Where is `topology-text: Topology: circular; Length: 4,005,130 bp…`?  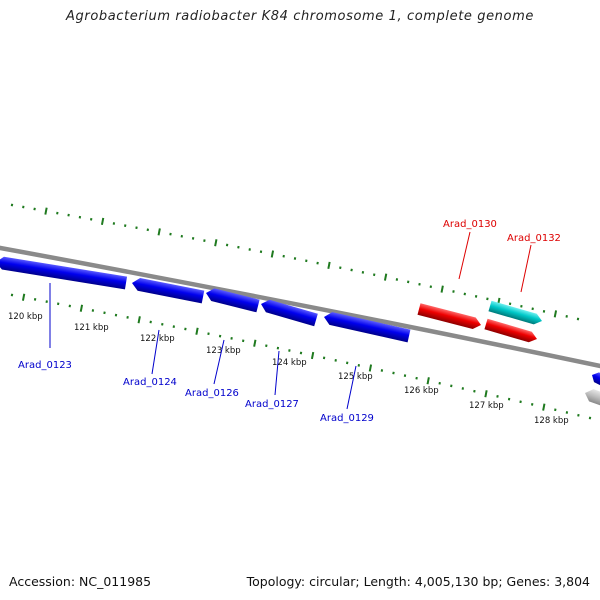
topology-text: Topology: circular; Length: 4,005,130 bp… is located at coordinates (418, 581).